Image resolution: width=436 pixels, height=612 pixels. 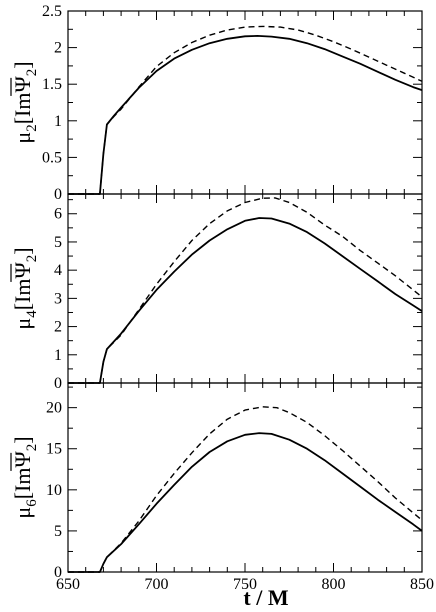 I want to click on y-tick-label: 1.5, so click(x=52, y=84).